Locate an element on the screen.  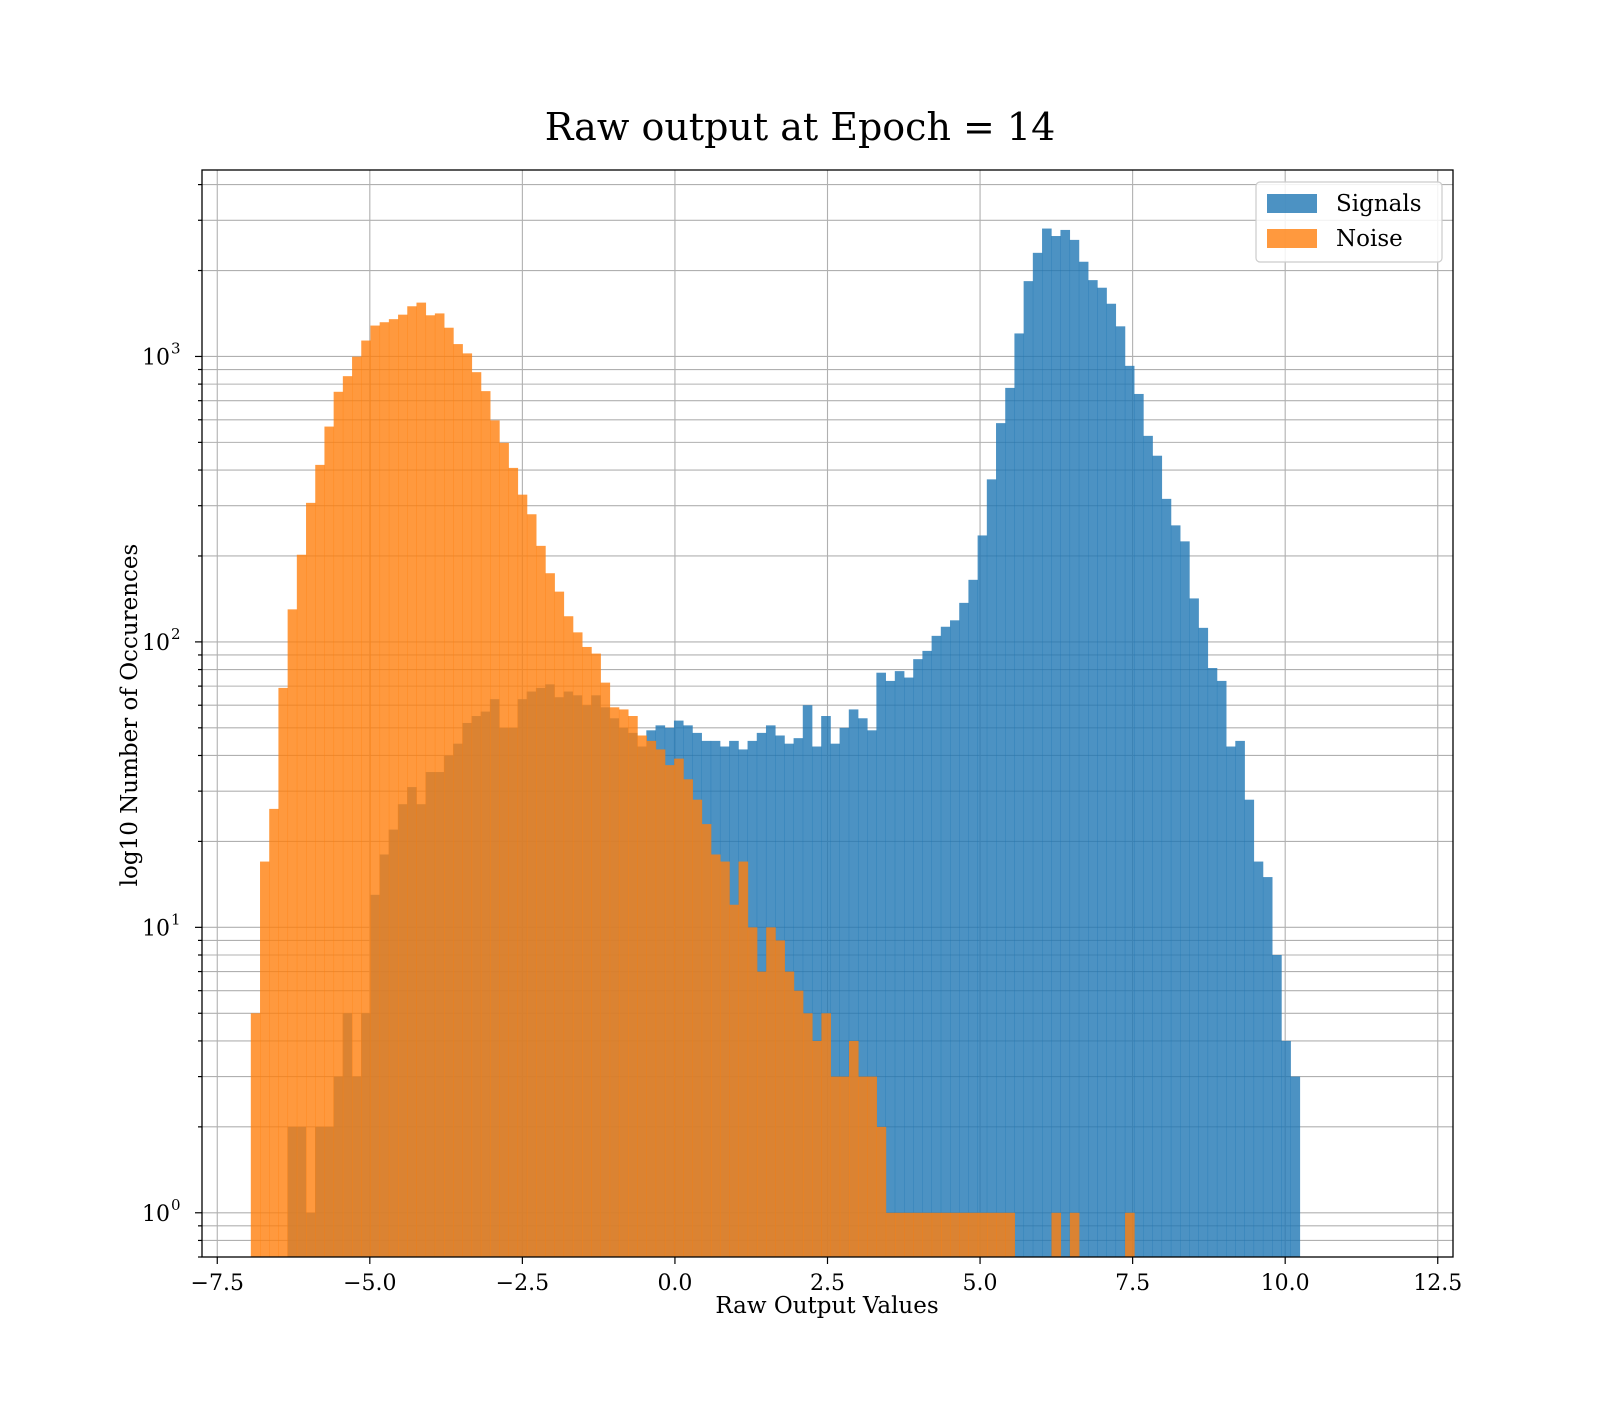
x-tick-label: 5.0 is located at coordinates (980, 1283).